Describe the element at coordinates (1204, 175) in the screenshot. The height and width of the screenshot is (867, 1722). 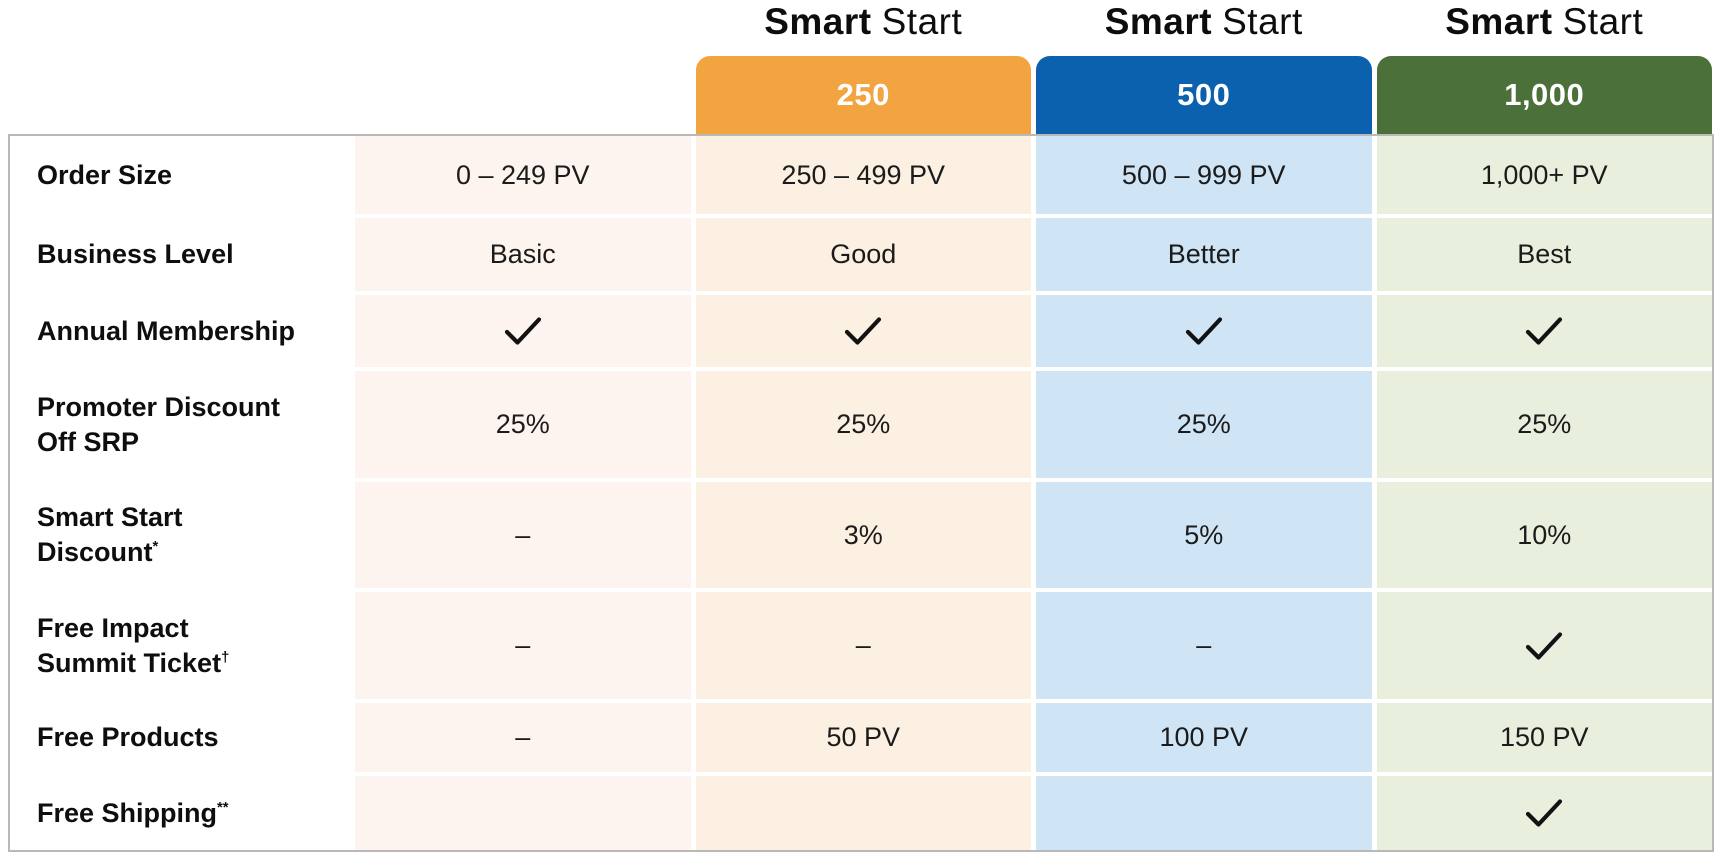
I see `table-cell: 500 – 999 PV` at that location.